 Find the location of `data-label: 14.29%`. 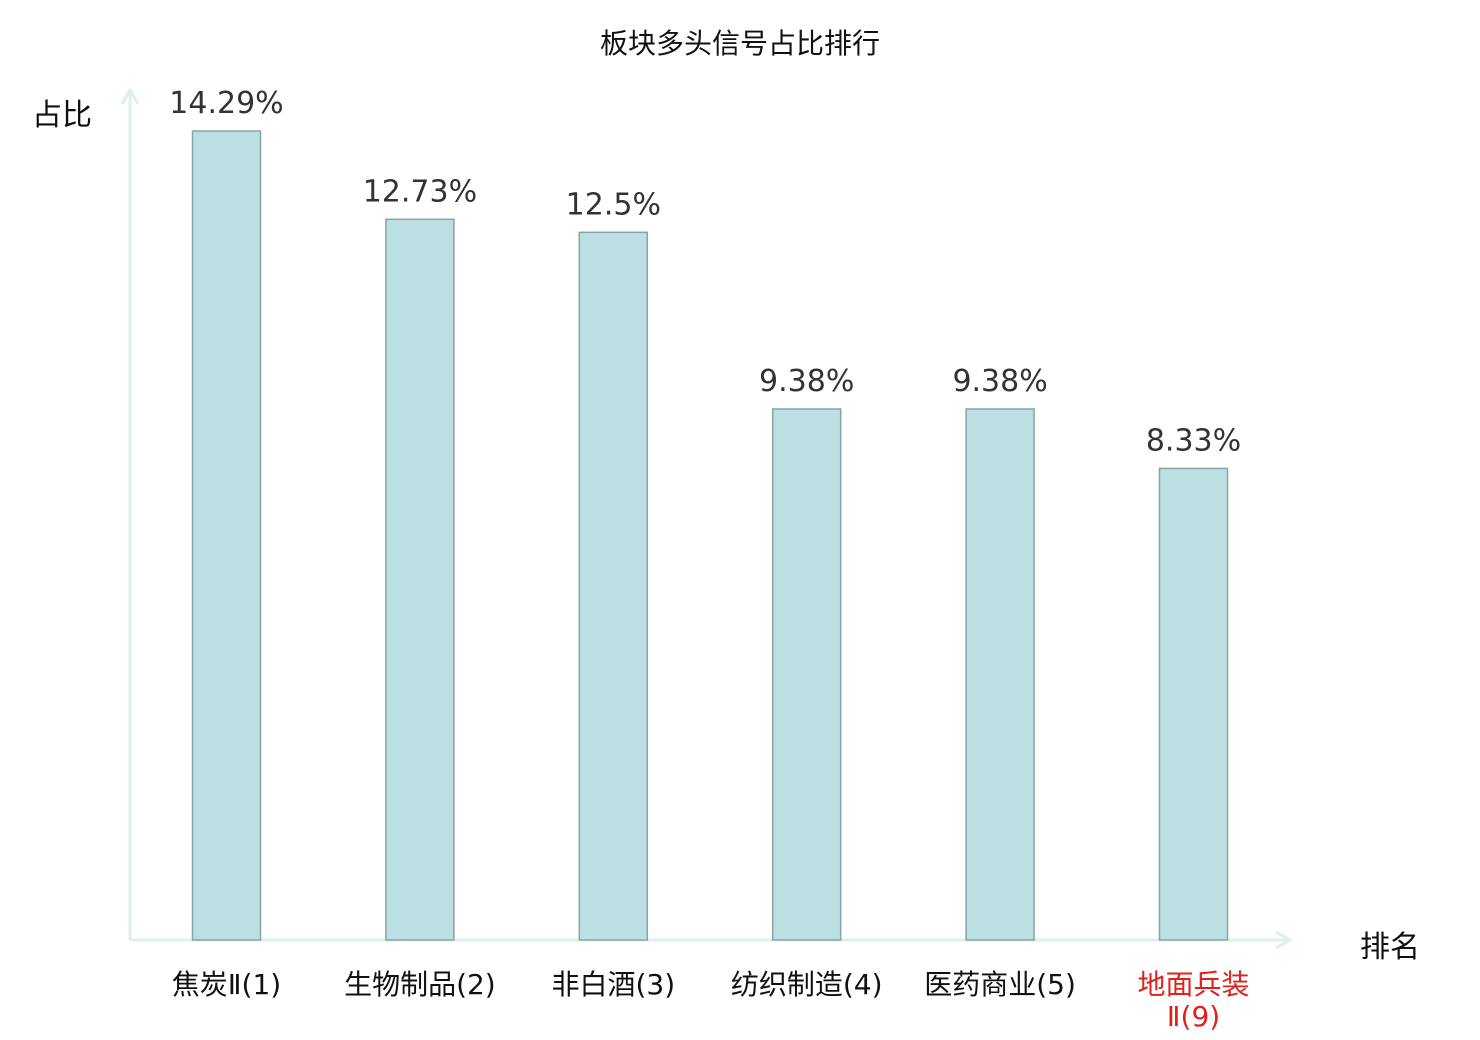

data-label: 14.29% is located at coordinates (226, 103).